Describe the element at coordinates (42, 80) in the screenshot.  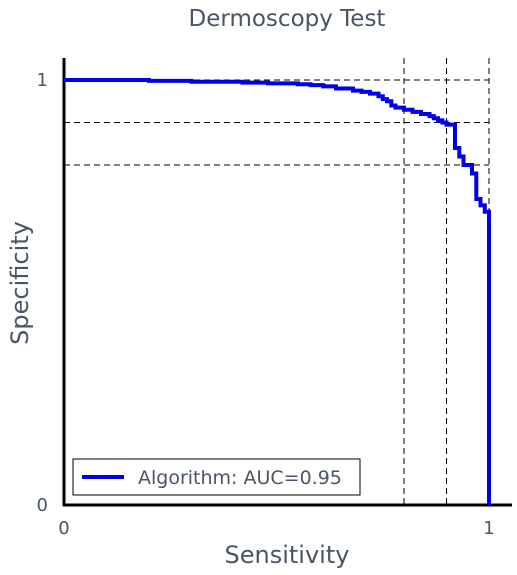
I see `y-tick-label-1: 1` at that location.